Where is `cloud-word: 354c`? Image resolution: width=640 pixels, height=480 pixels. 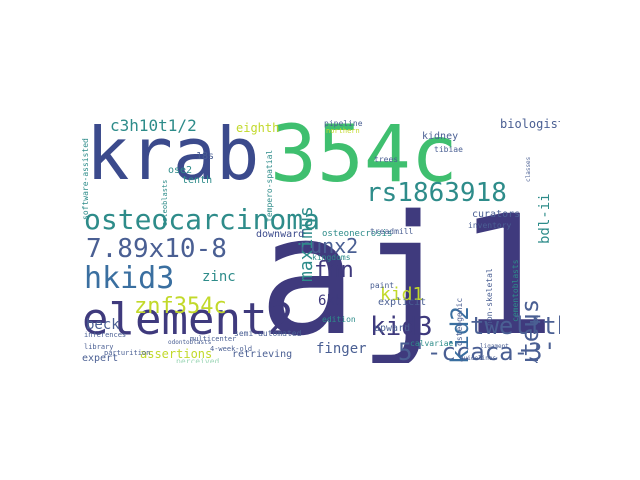
cloud-word: 354c is located at coordinates (364, 159).